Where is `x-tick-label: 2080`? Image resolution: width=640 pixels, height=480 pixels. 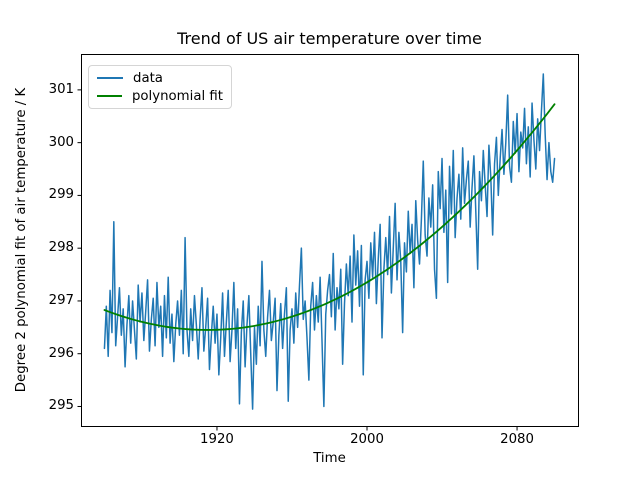 x-tick-label: 2080 is located at coordinates (517, 439).